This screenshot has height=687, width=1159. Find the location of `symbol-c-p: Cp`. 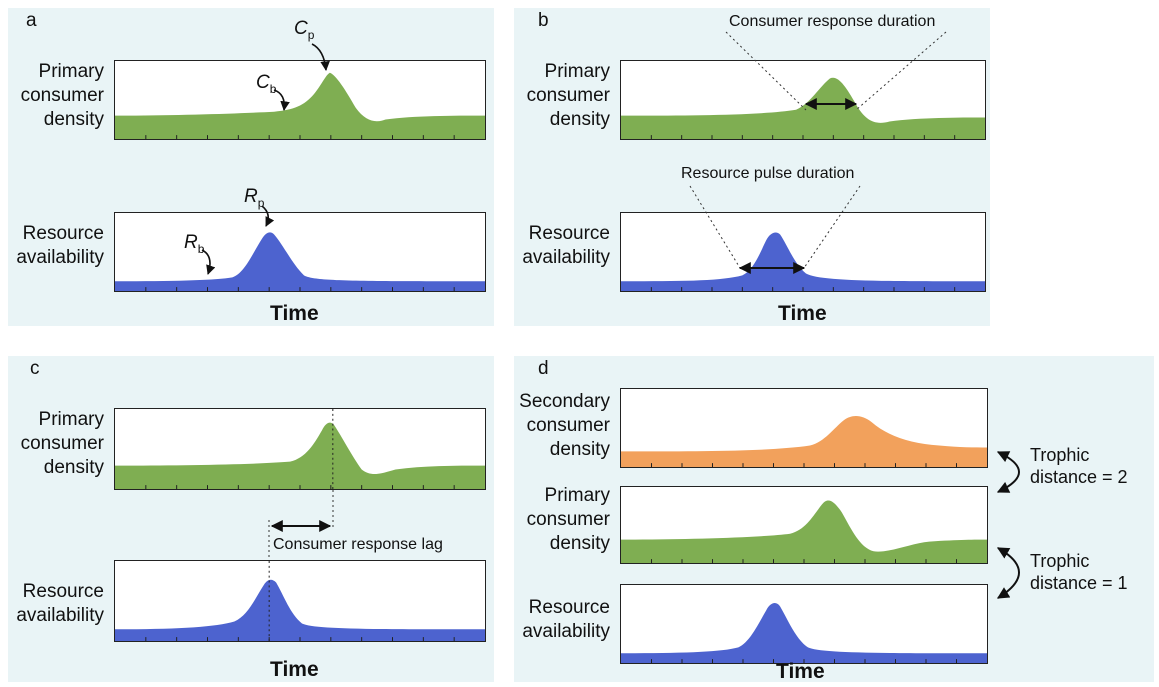

symbol-c-p: Cp is located at coordinates (304, 30).